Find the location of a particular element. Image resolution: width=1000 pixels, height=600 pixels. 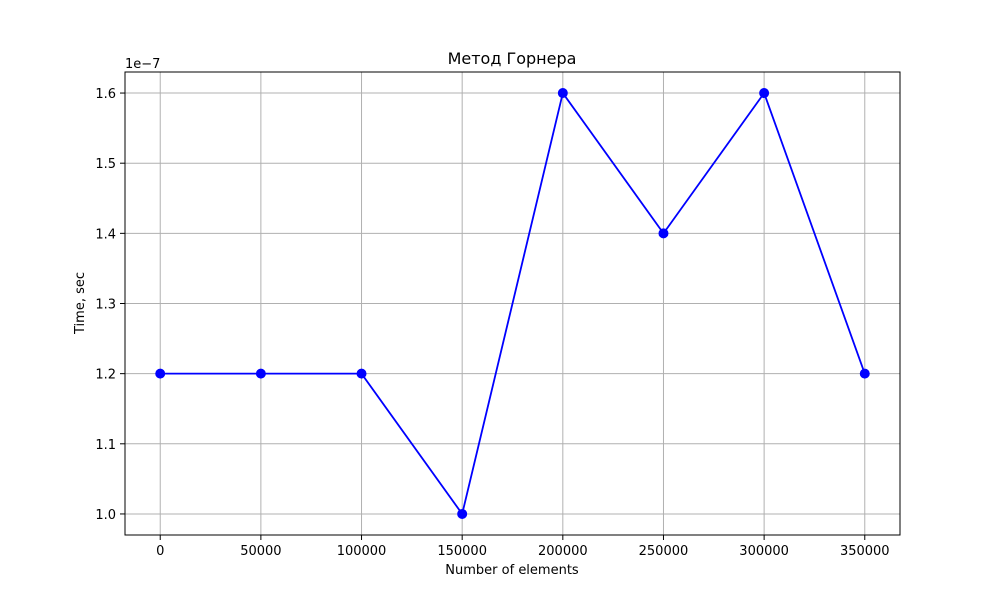

y-offset-text: 1e−7 is located at coordinates (142, 64).